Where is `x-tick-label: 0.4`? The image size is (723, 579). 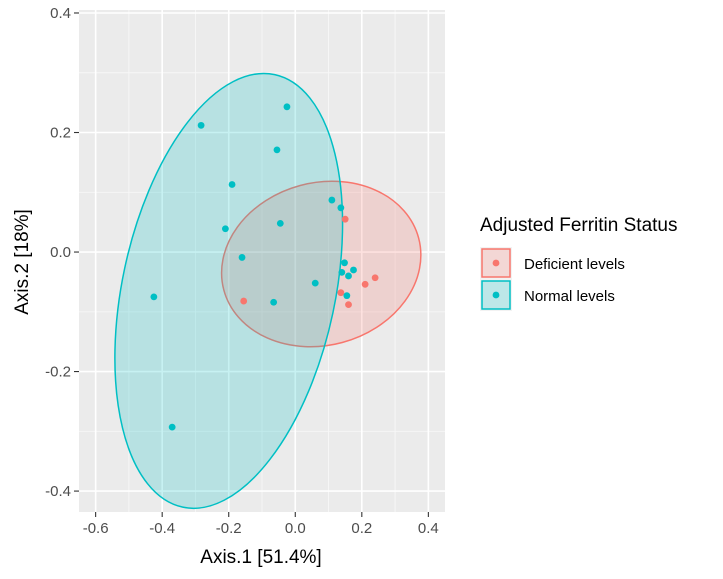
x-tick-label: 0.4 is located at coordinates (428, 528).